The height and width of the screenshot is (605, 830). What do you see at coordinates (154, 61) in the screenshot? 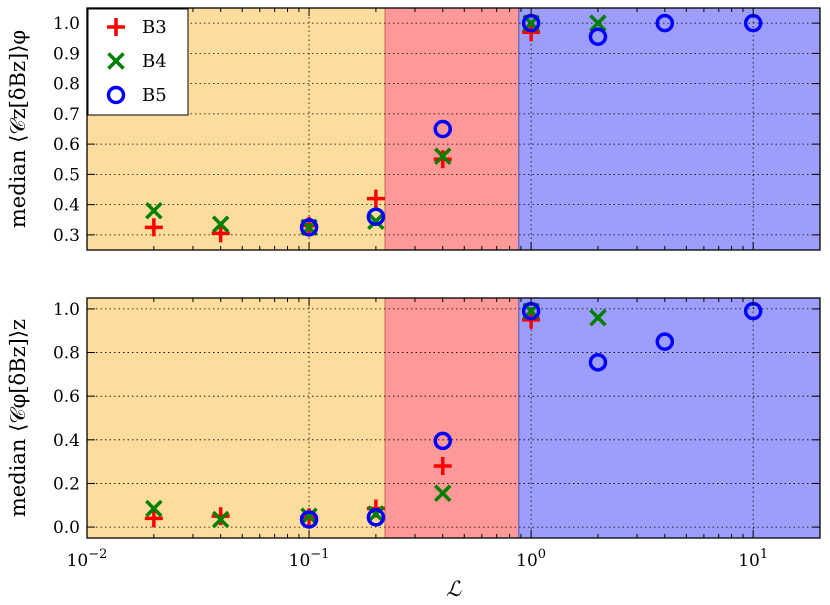
I see `legend-label-b4: B4` at bounding box center [154, 61].